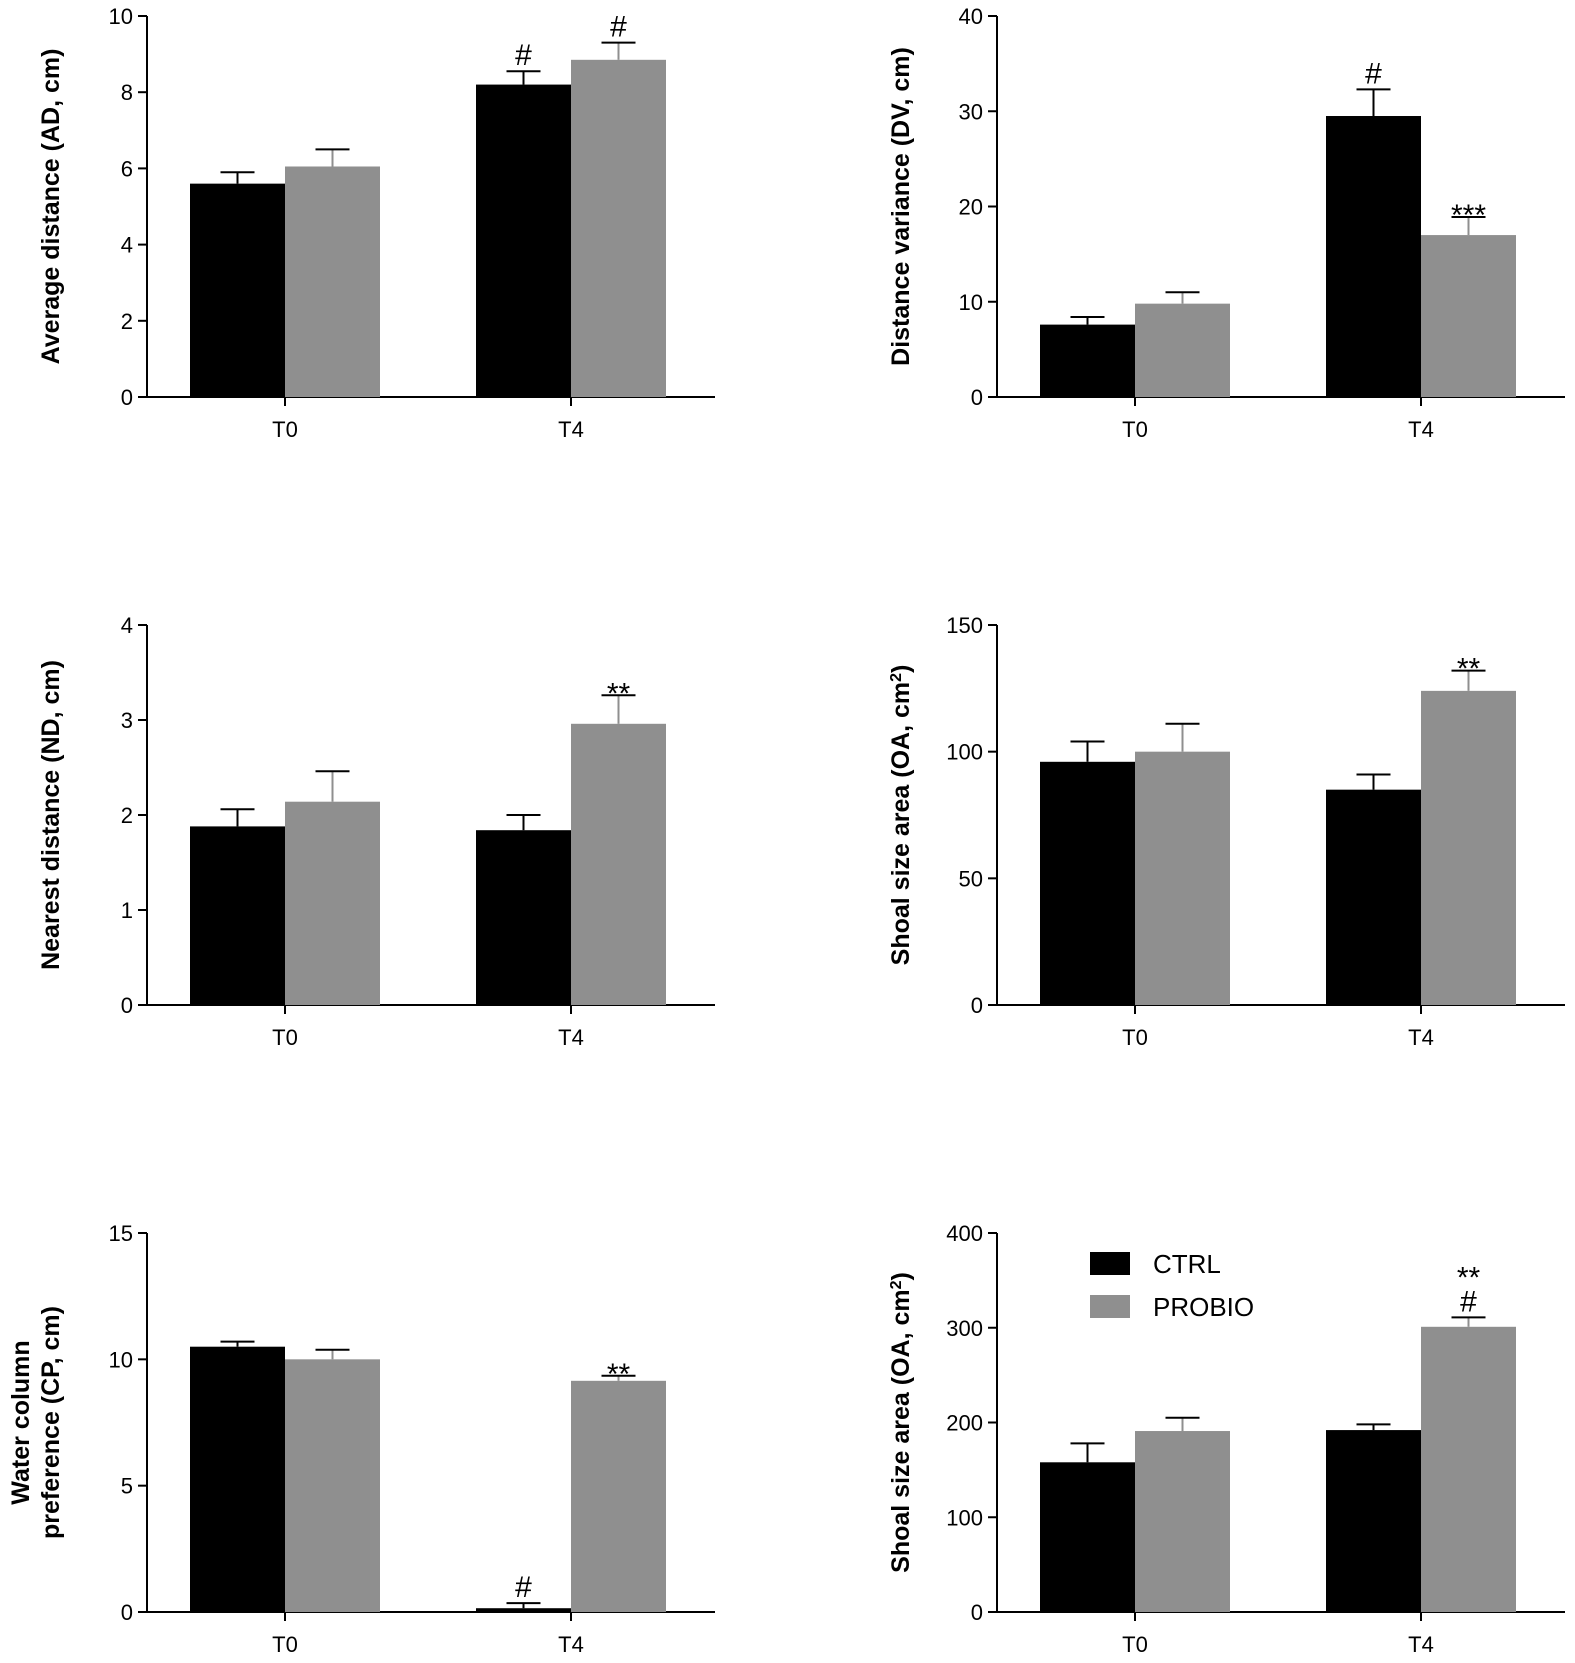 The image size is (1575, 1663). Describe the element at coordinates (127, 1486) in the screenshot. I see `y-tick-label: 5` at that location.